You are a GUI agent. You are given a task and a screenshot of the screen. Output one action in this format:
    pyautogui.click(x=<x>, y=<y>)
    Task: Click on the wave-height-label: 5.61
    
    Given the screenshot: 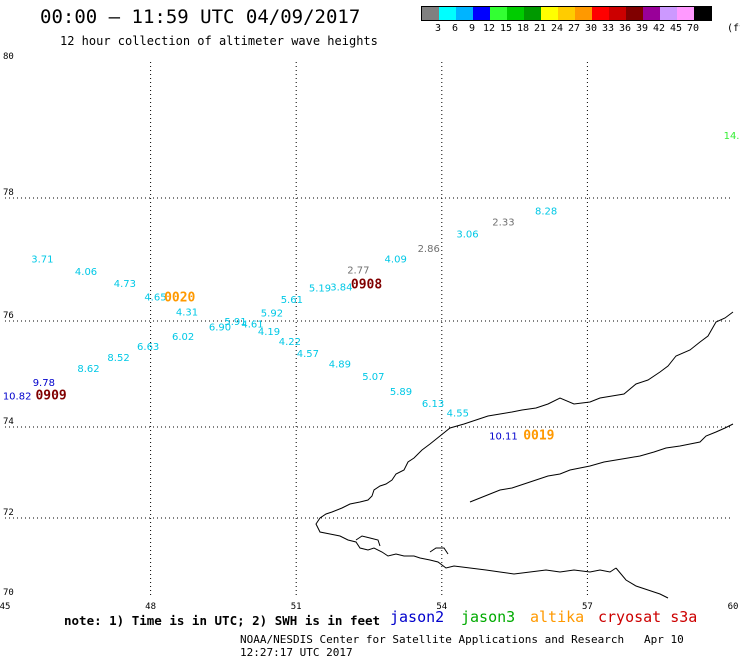 What is the action you would take?
    pyautogui.click(x=292, y=300)
    